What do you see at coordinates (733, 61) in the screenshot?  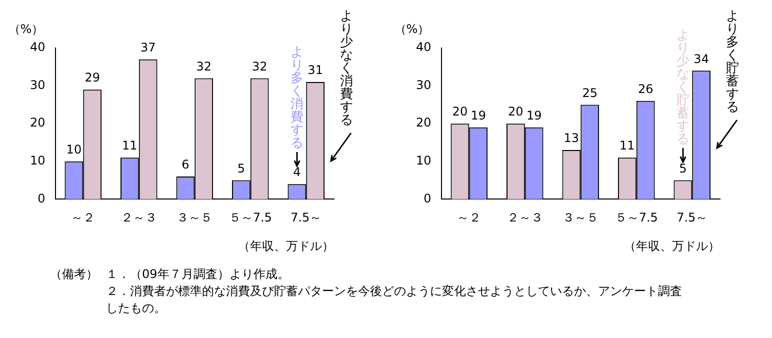 I see `series-label: より多く貯蓄する` at bounding box center [733, 61].